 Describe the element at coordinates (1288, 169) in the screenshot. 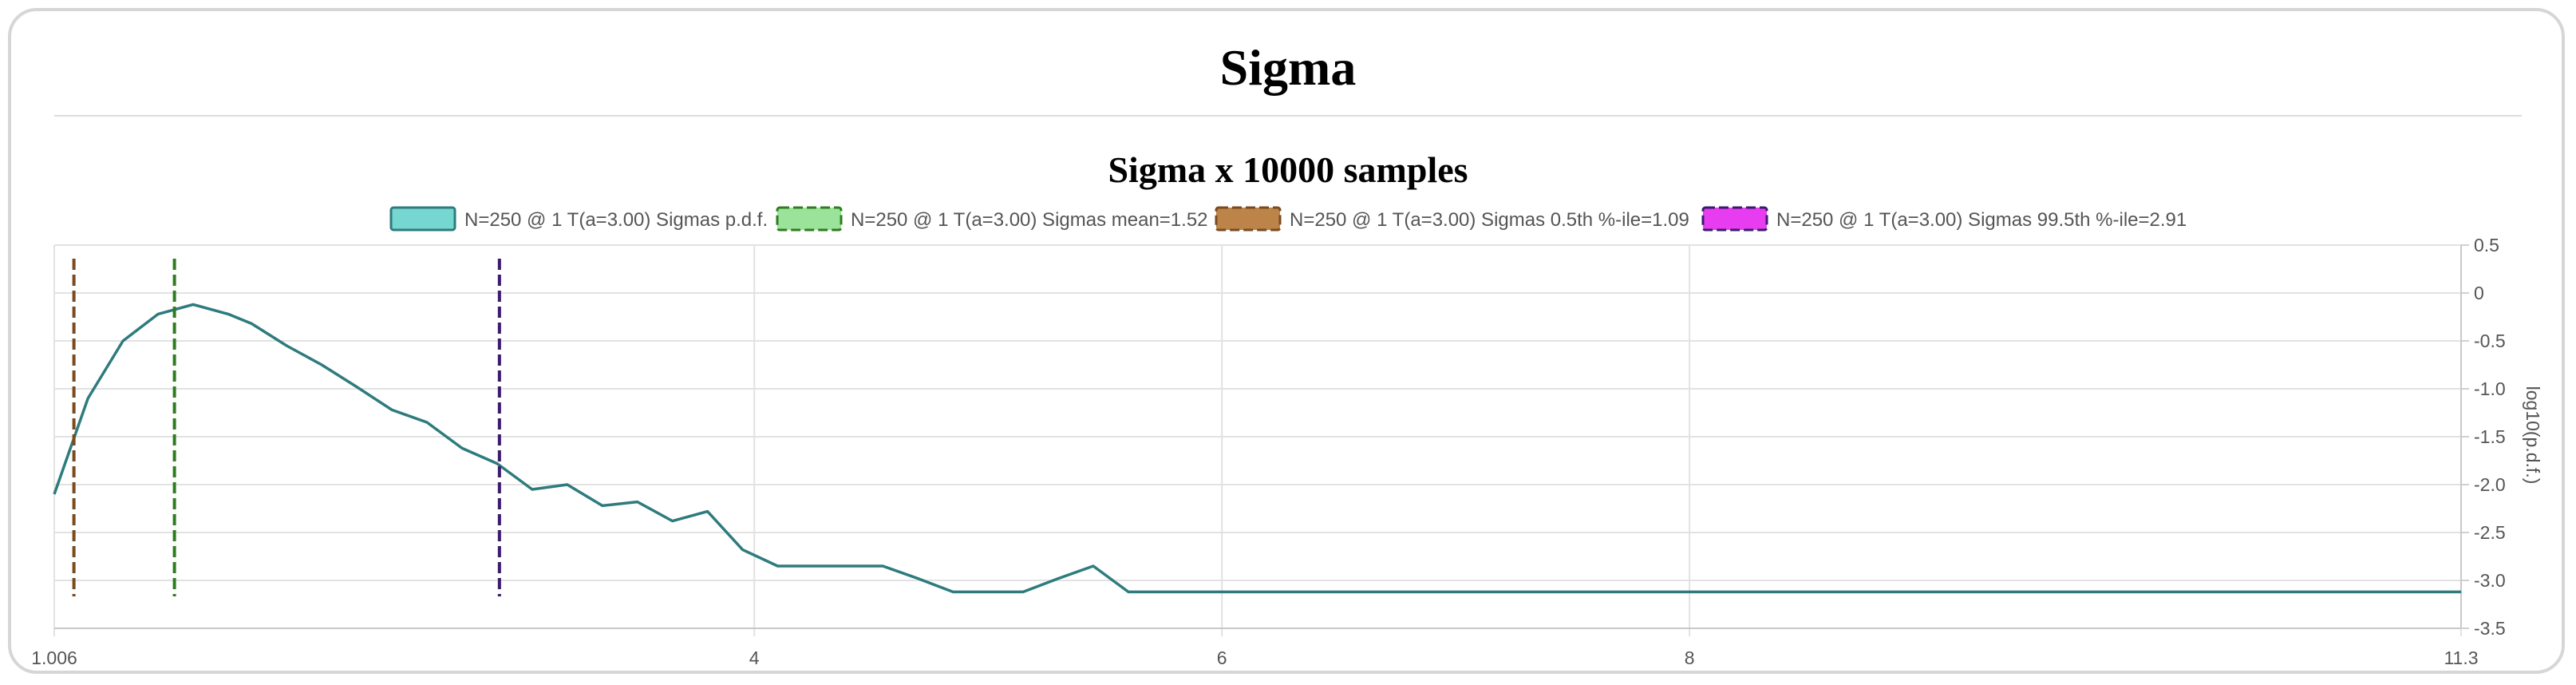

I see `chart-title: Sigma x 10000 samples` at that location.